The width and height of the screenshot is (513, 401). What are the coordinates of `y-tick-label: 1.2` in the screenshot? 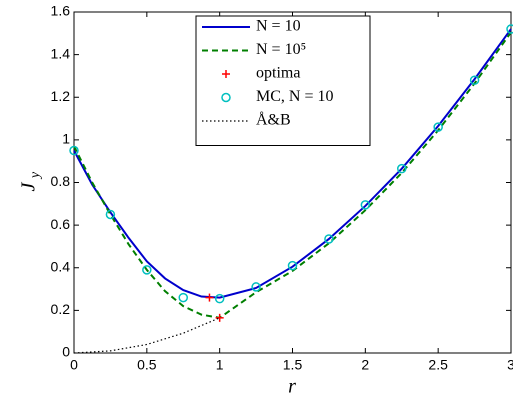 It's located at (61, 96).